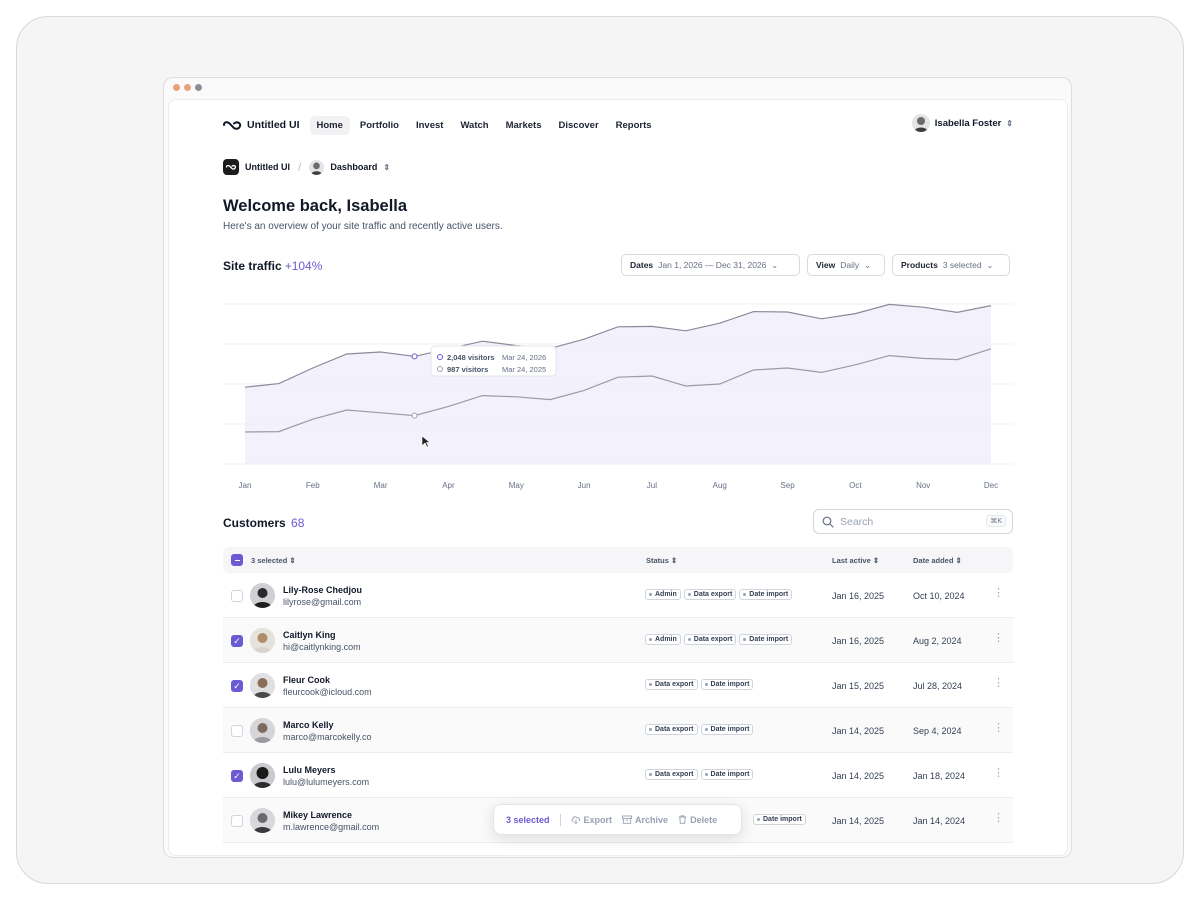  What do you see at coordinates (923, 485) in the screenshot?
I see `x-tick-label: Nov` at bounding box center [923, 485].